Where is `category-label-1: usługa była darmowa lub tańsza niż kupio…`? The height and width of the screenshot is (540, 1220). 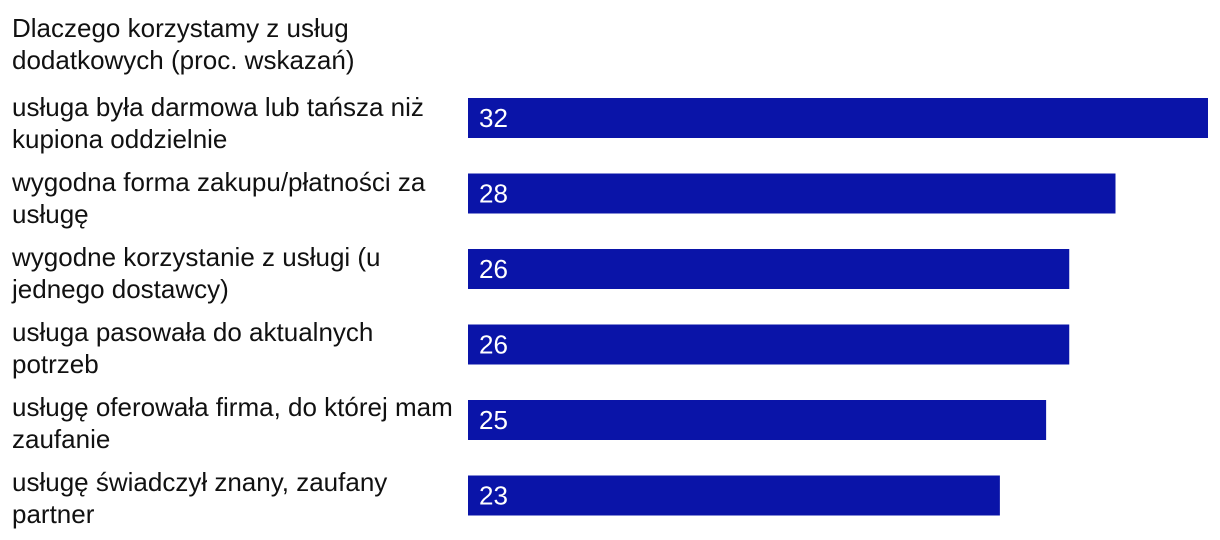 category-label-1: usługa była darmowa lub tańsza niż kupio… is located at coordinates (218, 123).